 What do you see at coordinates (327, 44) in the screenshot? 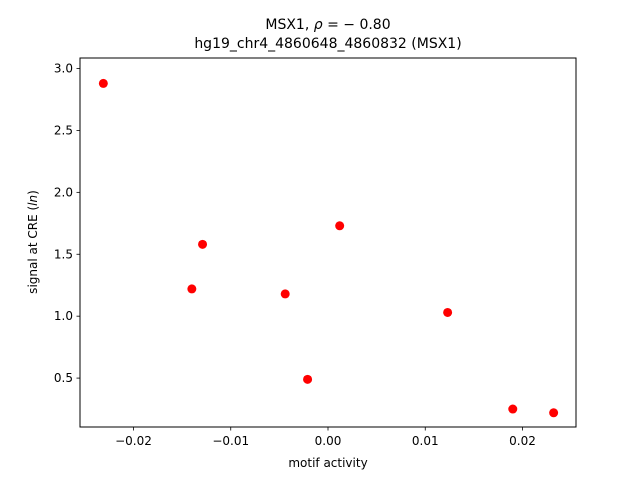
I see `chart-title-line2: hg19_chr4_4860648_4860832 (MSX1)` at bounding box center [327, 44].